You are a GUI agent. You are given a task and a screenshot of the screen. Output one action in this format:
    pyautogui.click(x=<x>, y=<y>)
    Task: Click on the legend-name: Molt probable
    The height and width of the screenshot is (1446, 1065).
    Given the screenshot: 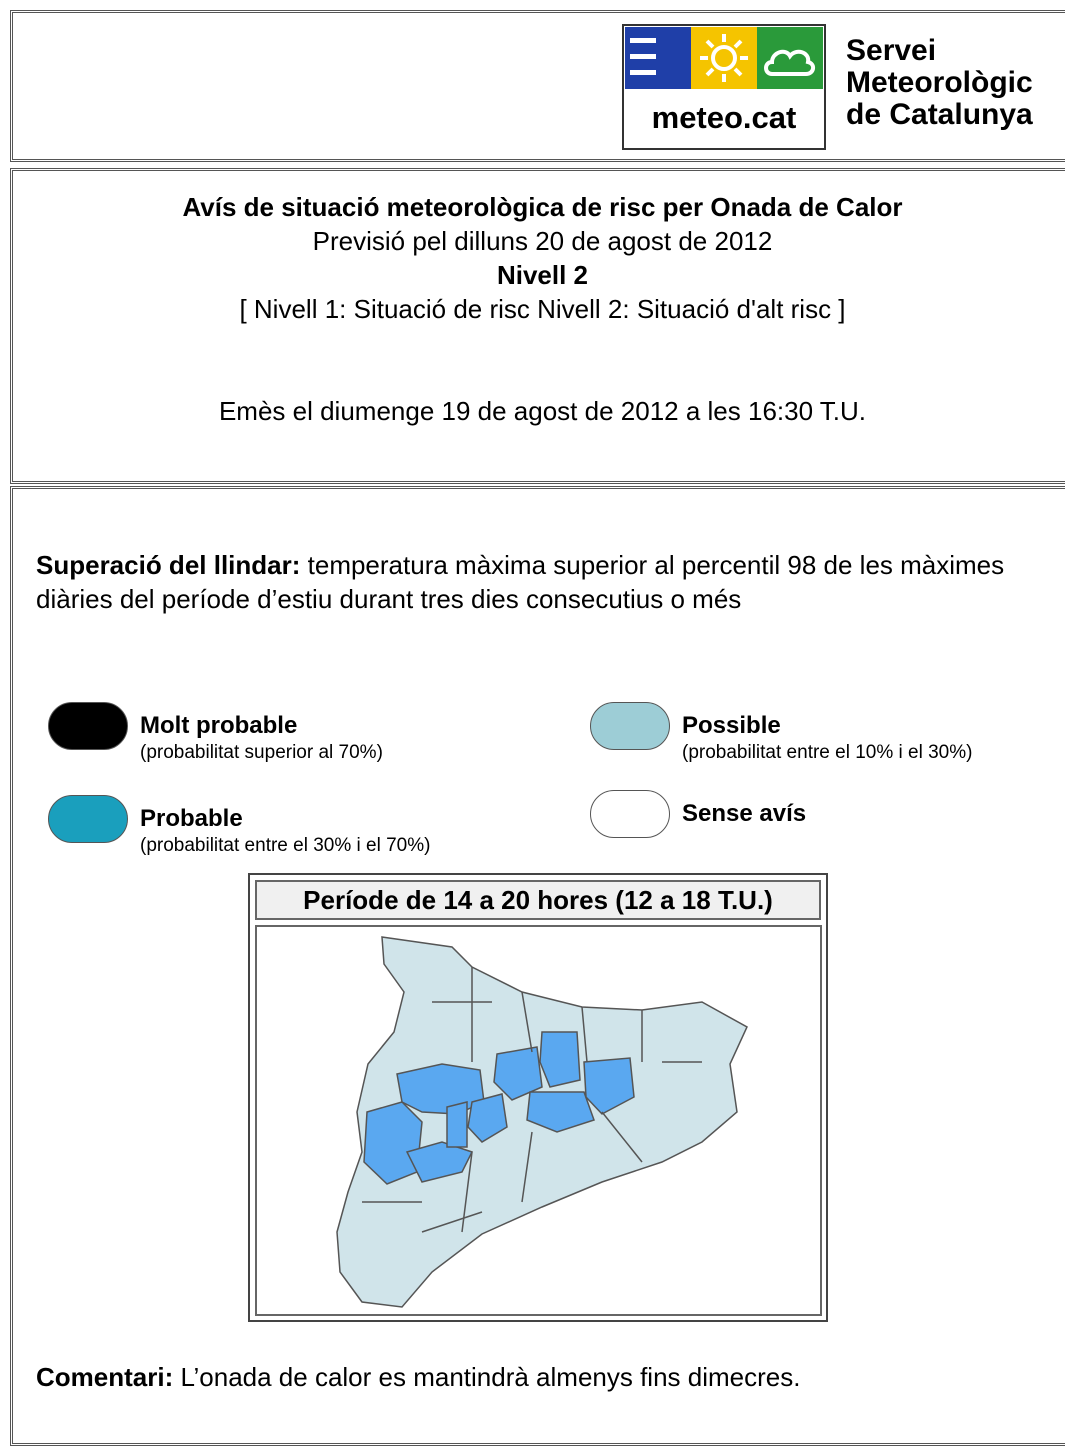 What is the action you would take?
    pyautogui.click(x=219, y=725)
    